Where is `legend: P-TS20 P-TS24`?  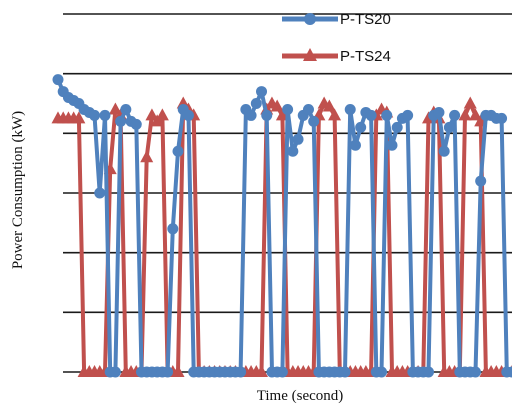
legend: P-TS20 P-TS24 is located at coordinates (336, 38).